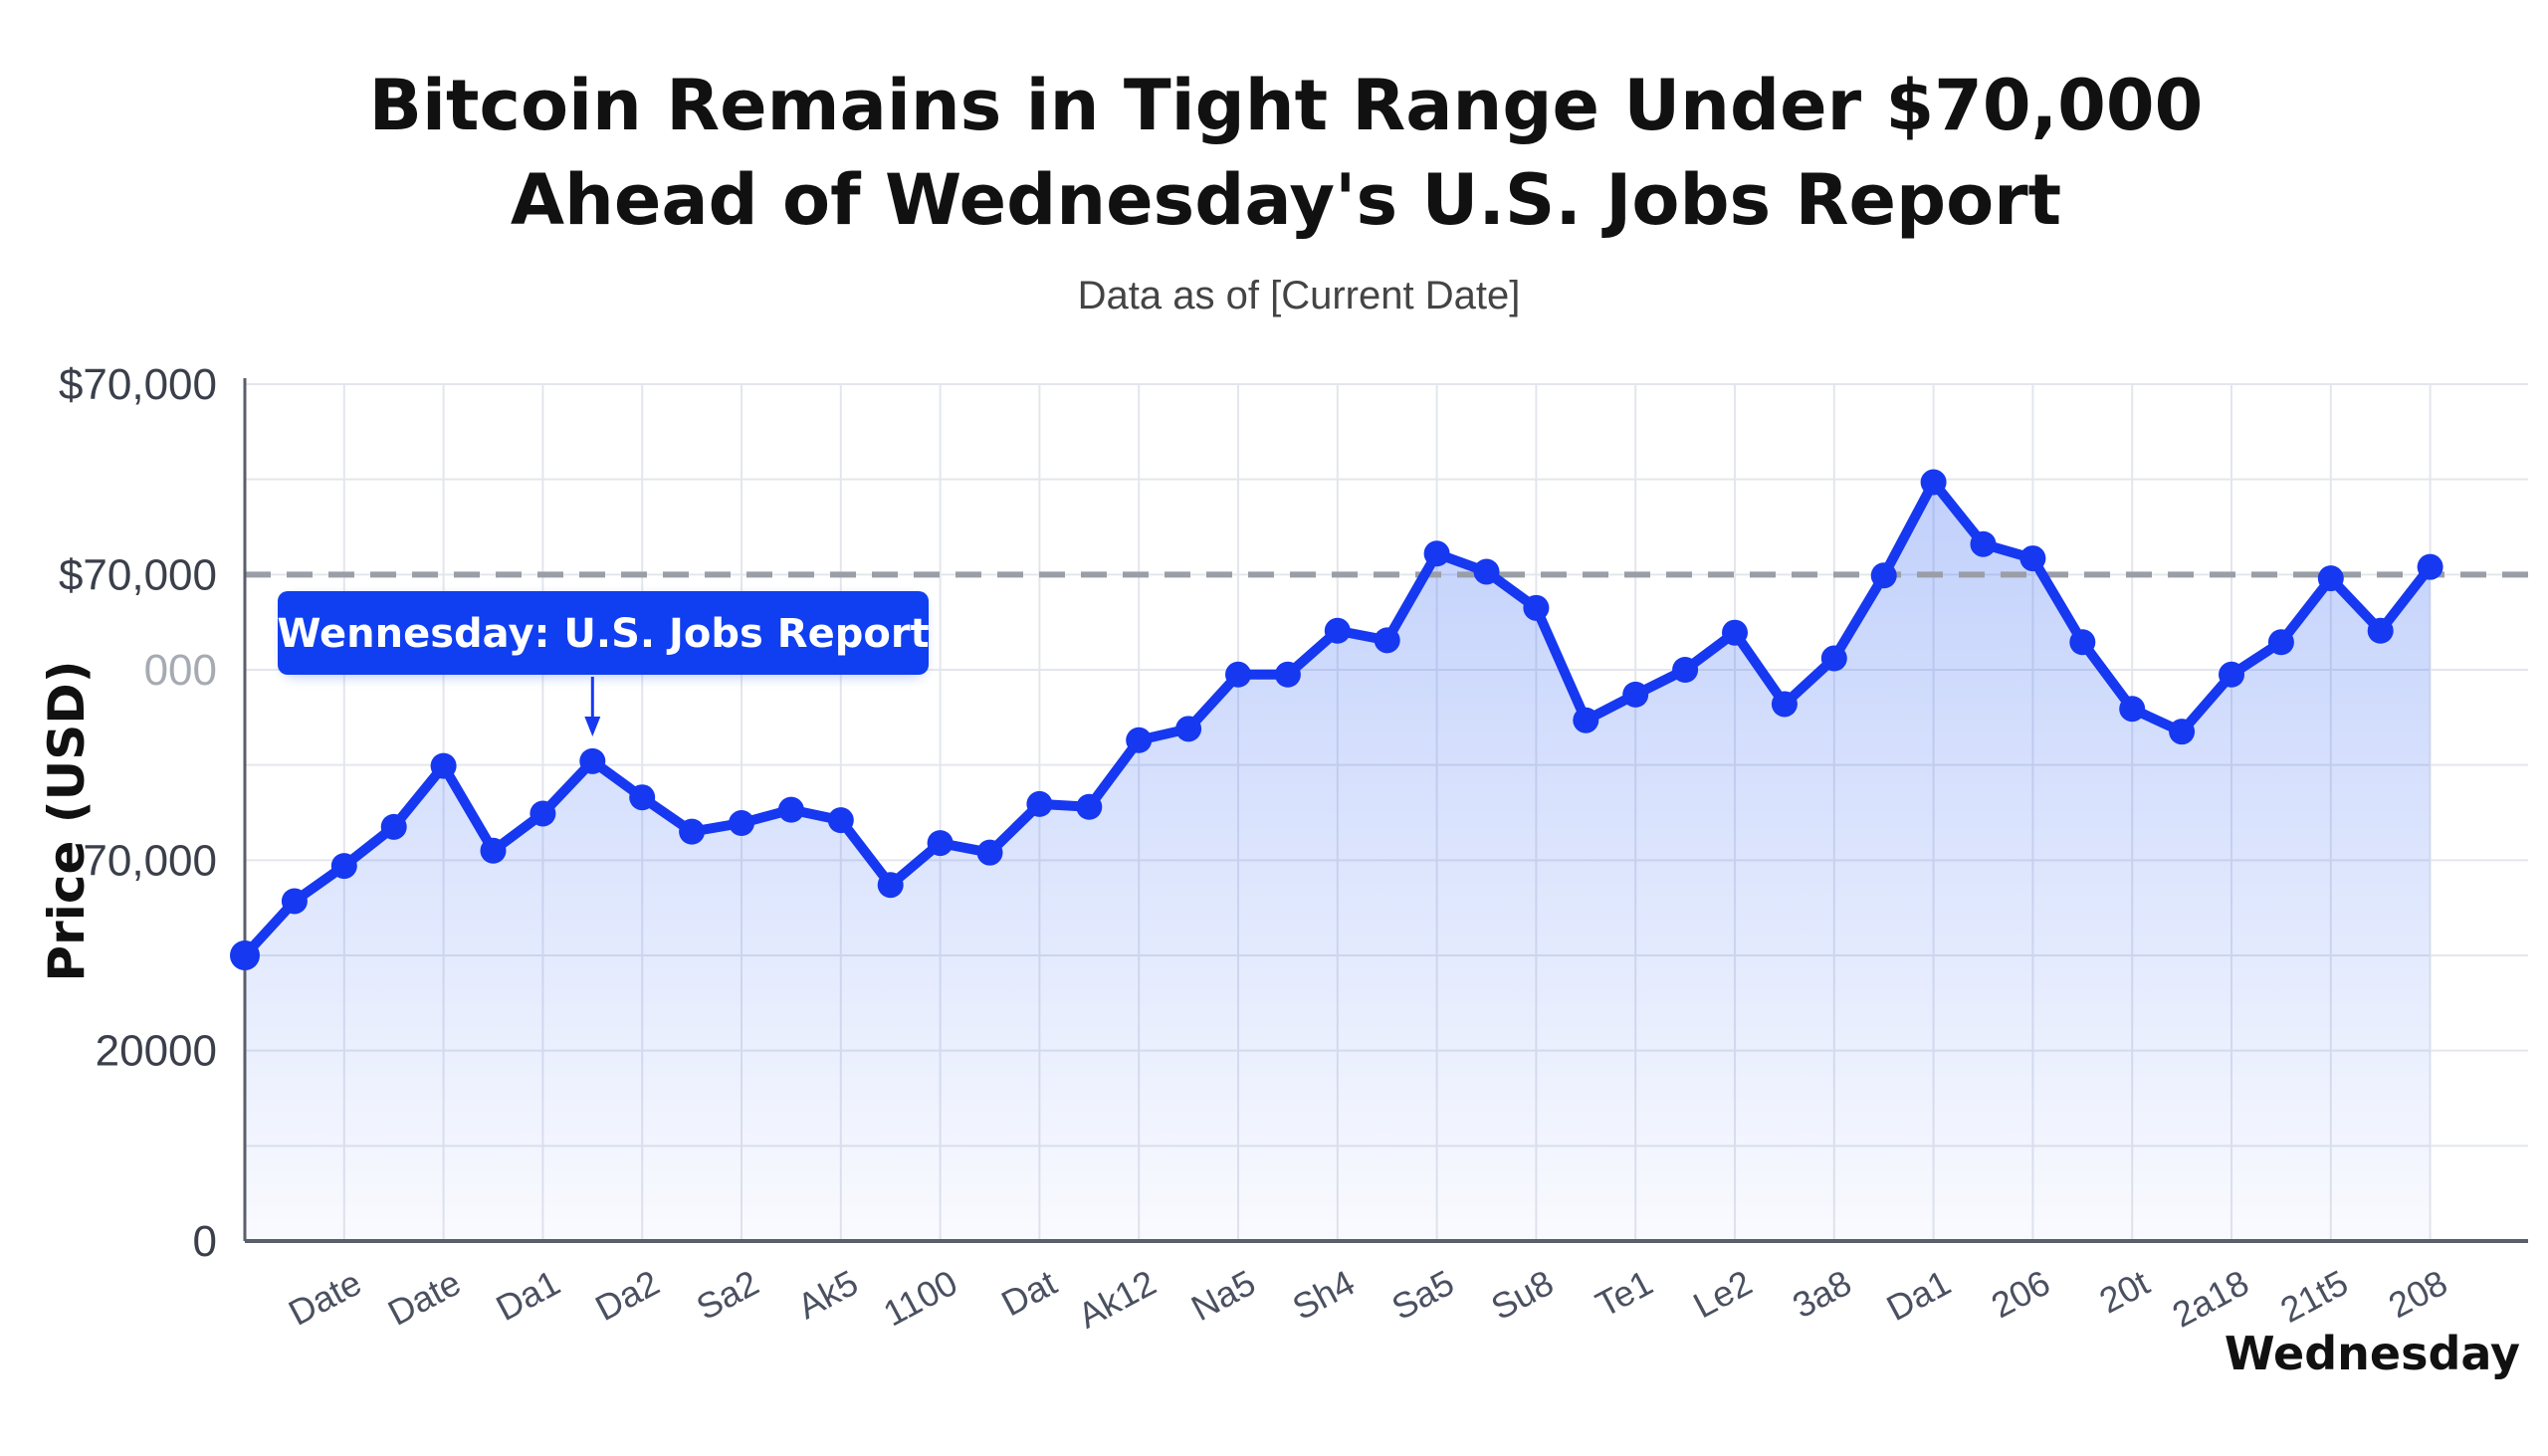  I want to click on chart-title-line-2: Ahead of Wednesday's U.S. Jobs Report, so click(1286, 200).